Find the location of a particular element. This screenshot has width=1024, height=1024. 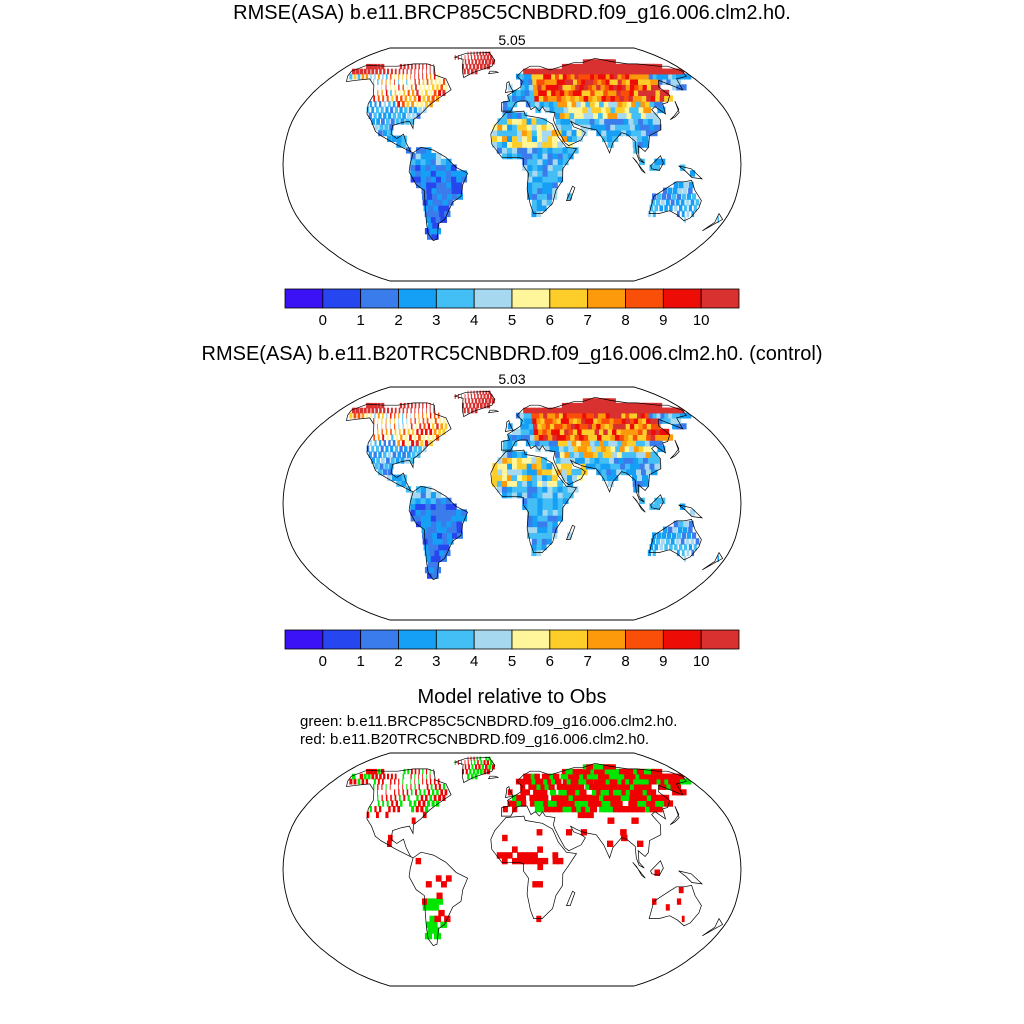

map-data-field is located at coordinates (534, 484).